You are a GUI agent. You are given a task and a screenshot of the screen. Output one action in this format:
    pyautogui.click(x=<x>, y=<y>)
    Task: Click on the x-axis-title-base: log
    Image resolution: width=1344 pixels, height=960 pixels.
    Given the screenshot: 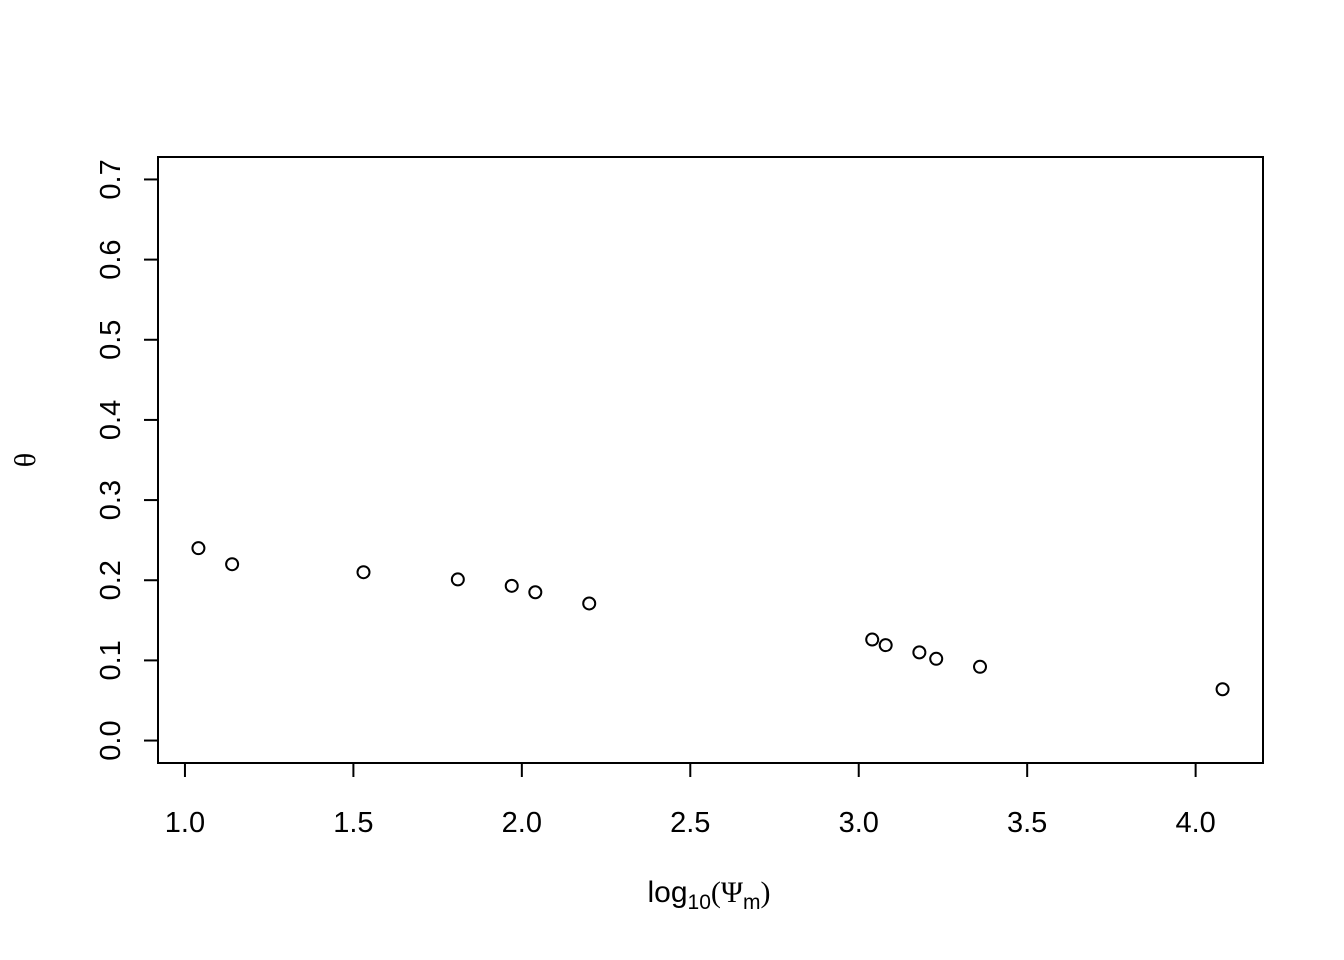 What is the action you would take?
    pyautogui.click(x=667, y=892)
    